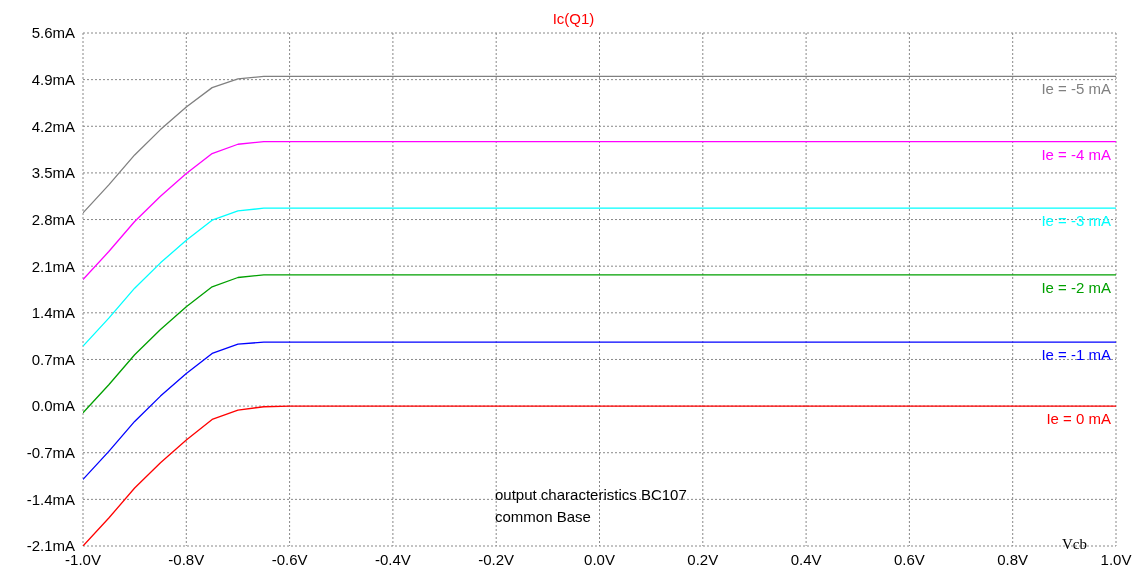  What do you see at coordinates (53, 126) in the screenshot?
I see `y-tick-label: 4.2mA` at bounding box center [53, 126].